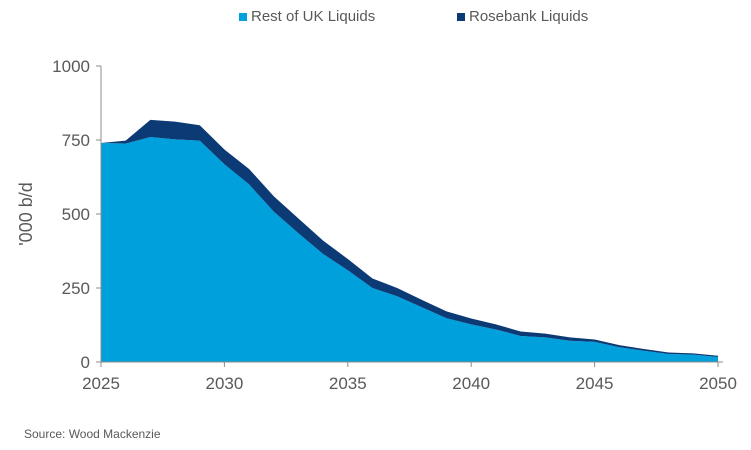 The height and width of the screenshot is (450, 751). I want to click on legend-item-rest-of-uk: Rest of UK Liquids, so click(307, 16).